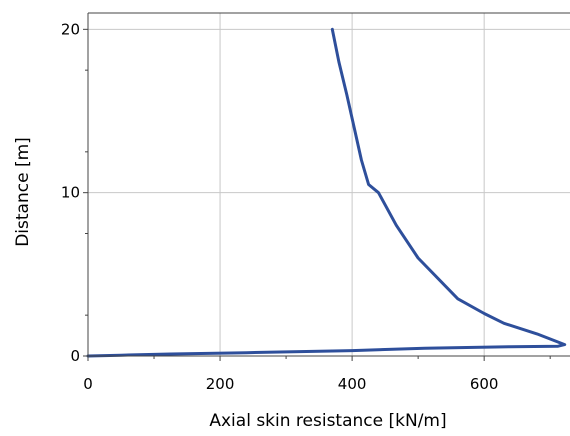 This screenshot has width=570, height=436. I want to click on x-tick-label: 600, so click(484, 384).